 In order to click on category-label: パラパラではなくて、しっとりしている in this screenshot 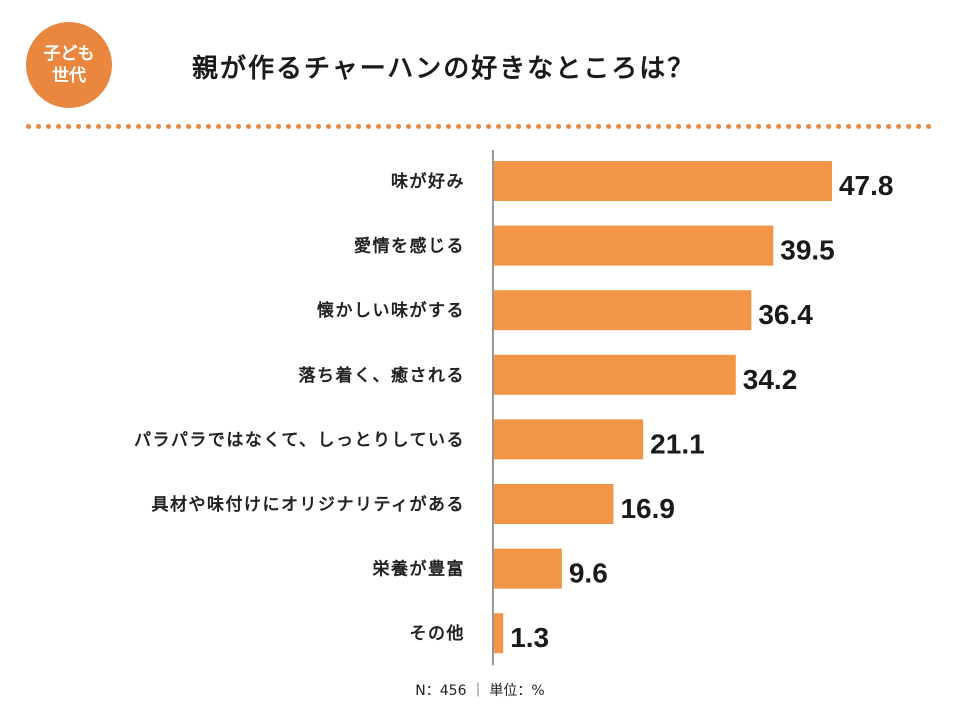, I will do `click(299, 440)`.